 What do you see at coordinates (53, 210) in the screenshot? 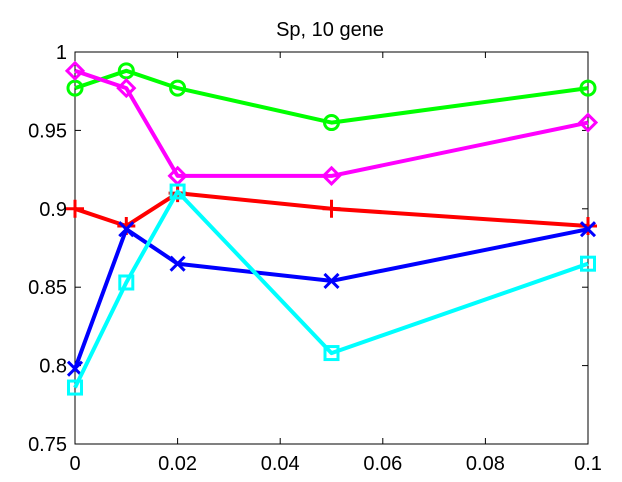
I see `y-tick-label: 0.9` at bounding box center [53, 210].